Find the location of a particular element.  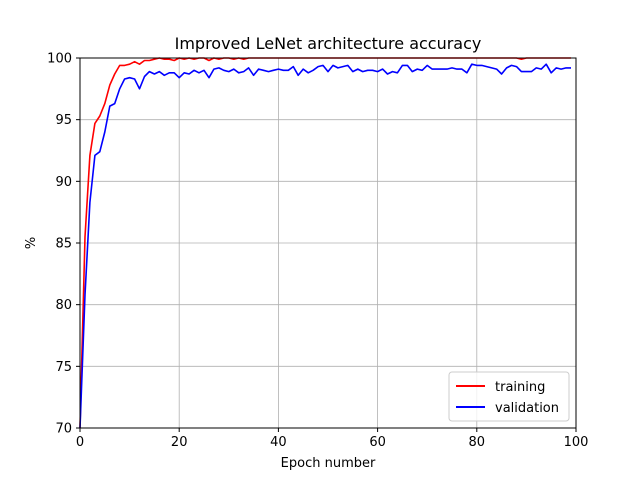

legend: training validation is located at coordinates (509, 396).